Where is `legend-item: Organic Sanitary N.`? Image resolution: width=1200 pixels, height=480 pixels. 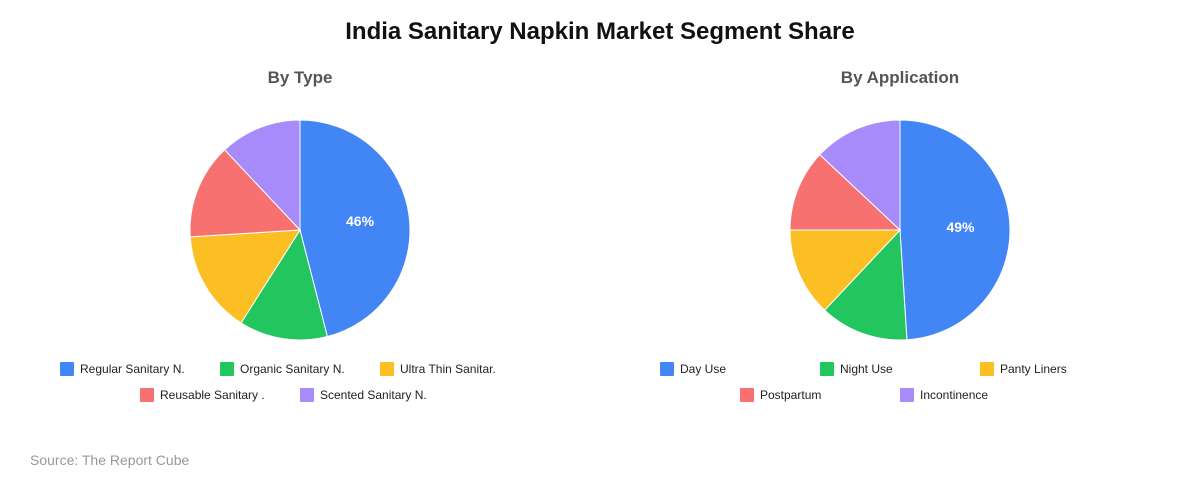 legend-item: Organic Sanitary N. is located at coordinates (282, 369).